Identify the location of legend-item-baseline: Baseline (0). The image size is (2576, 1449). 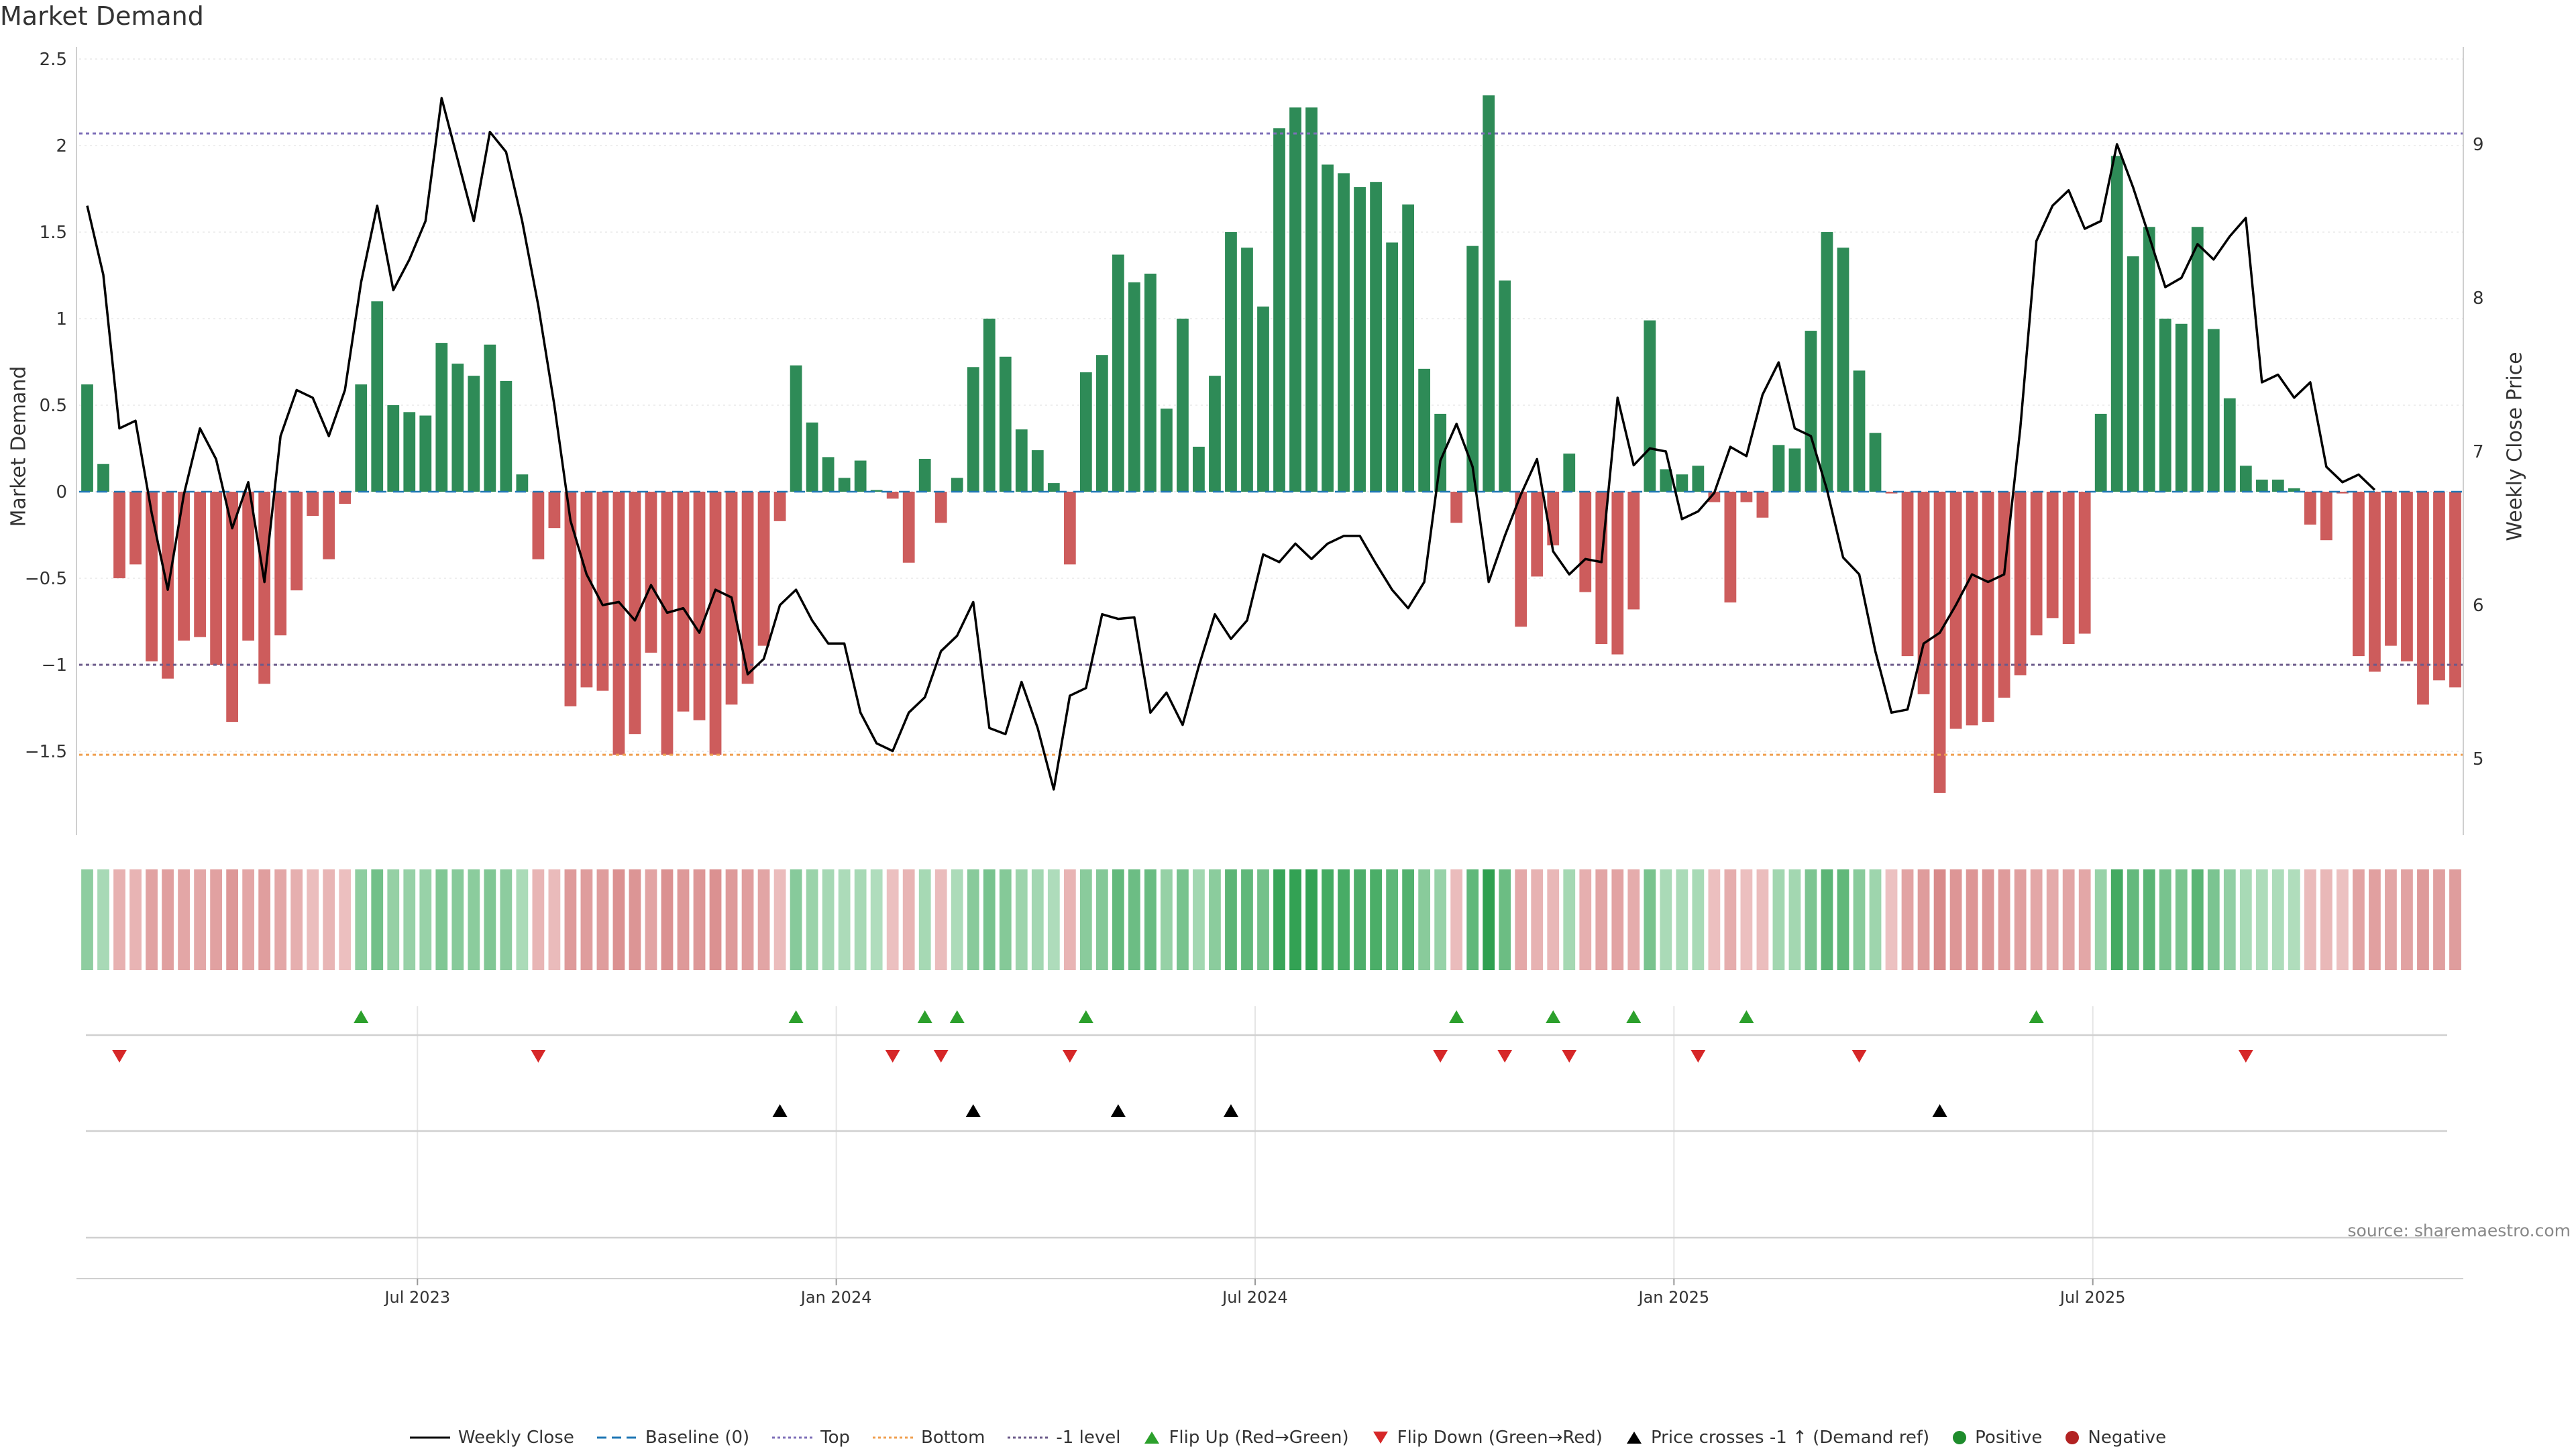
(673, 1438).